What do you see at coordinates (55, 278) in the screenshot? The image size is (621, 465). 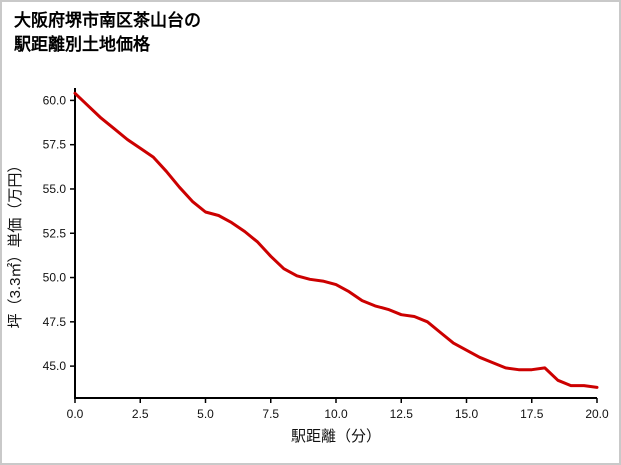 I see `y-tick-label: 50.0` at bounding box center [55, 278].